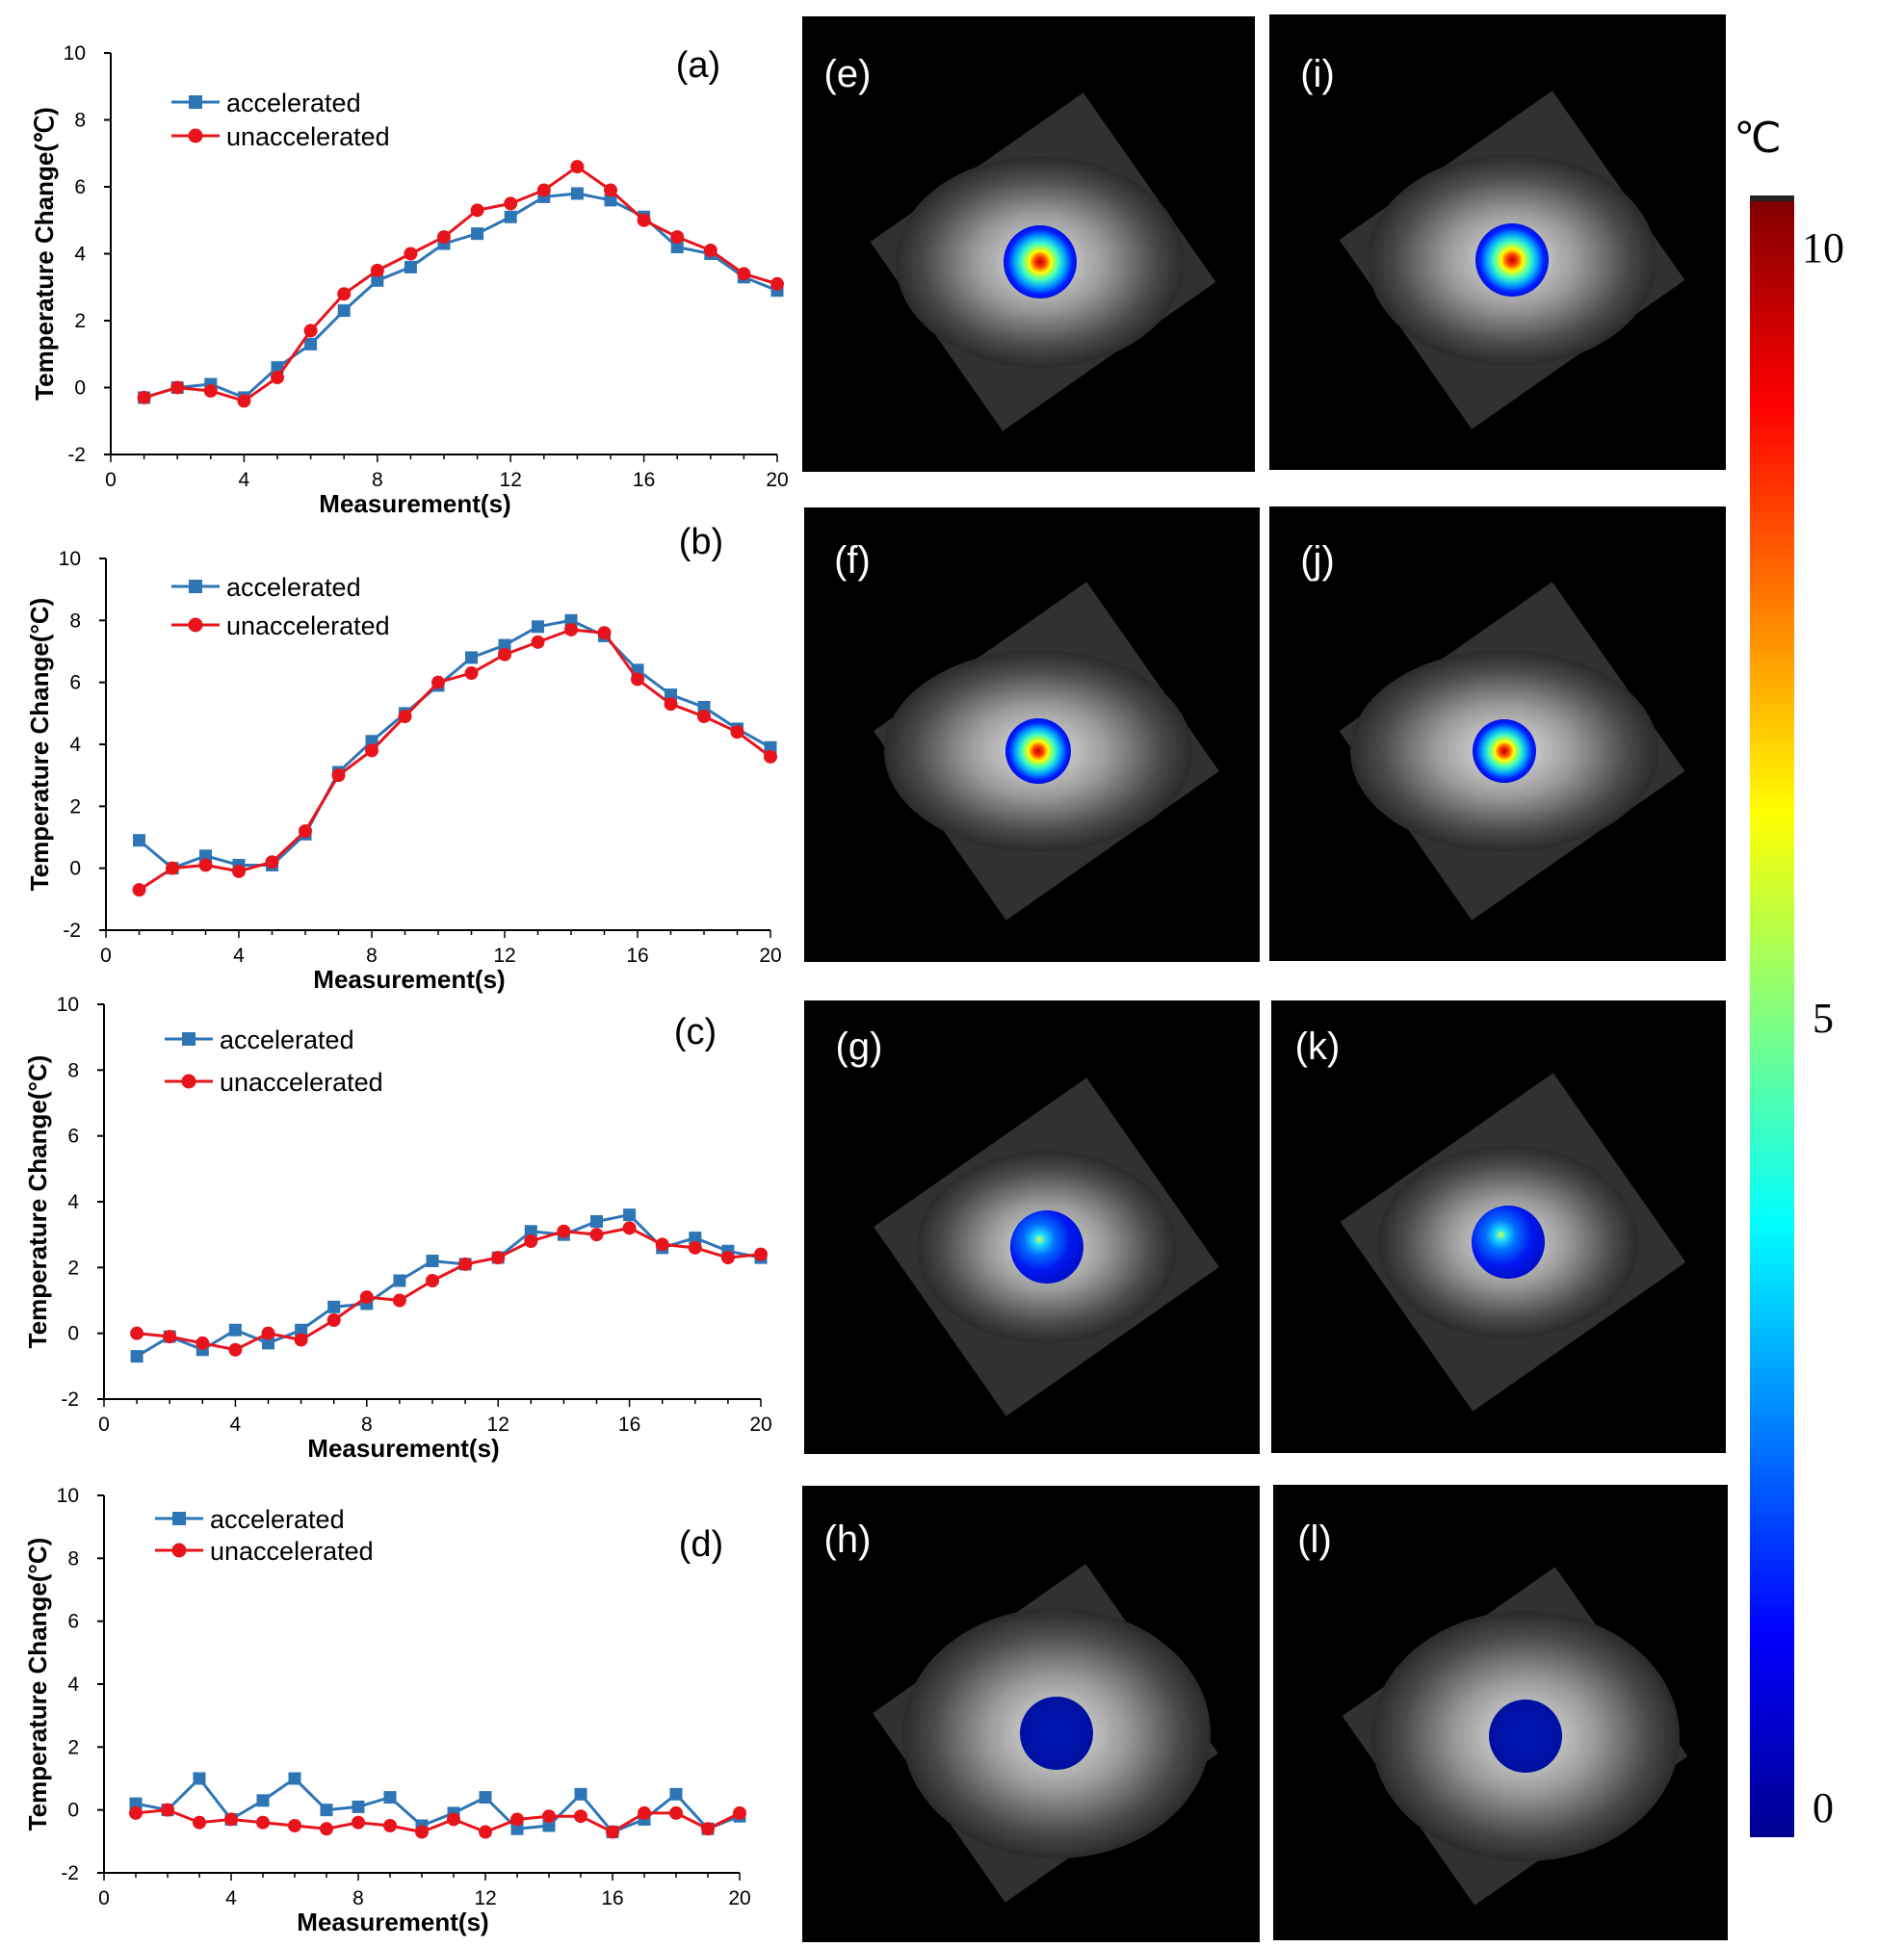 This screenshot has height=1947, width=1904. I want to click on image-label: (e), so click(848, 74).